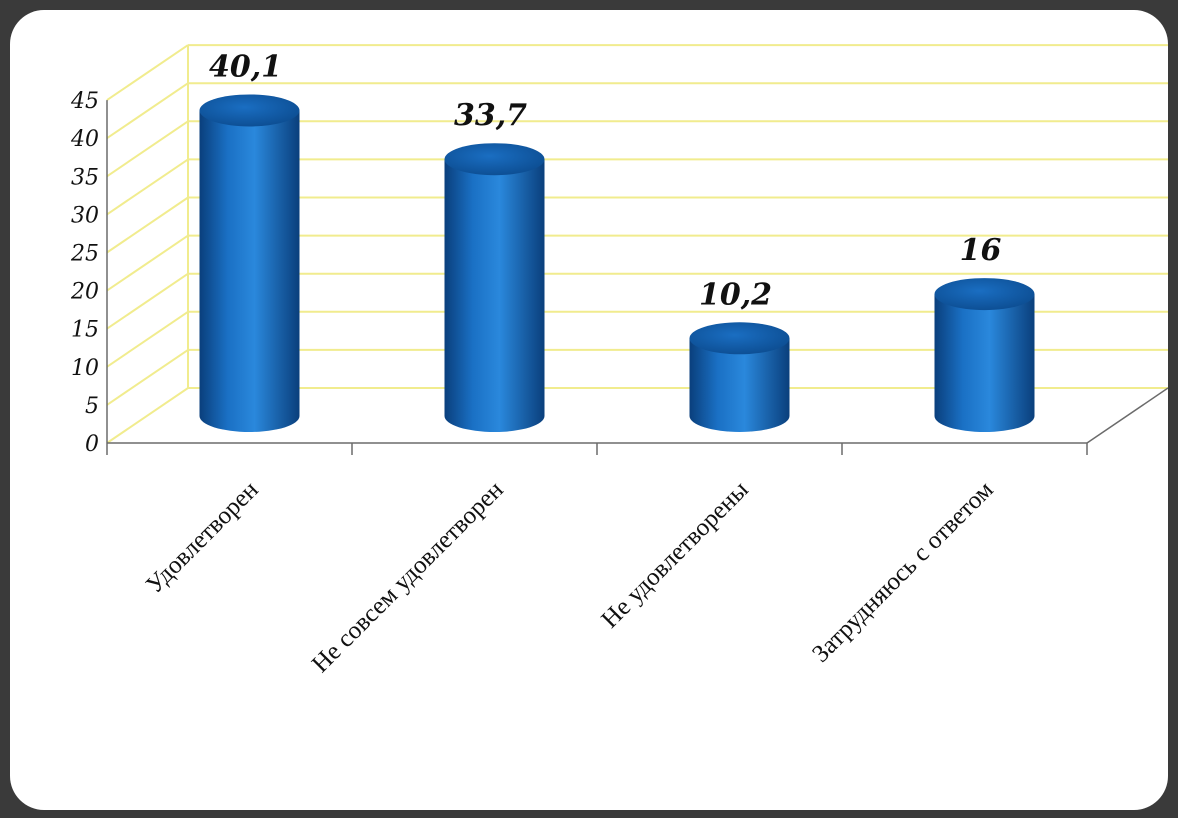 Image resolution: width=1178 pixels, height=818 pixels. I want to click on y-tick-label: 45, so click(84, 101).